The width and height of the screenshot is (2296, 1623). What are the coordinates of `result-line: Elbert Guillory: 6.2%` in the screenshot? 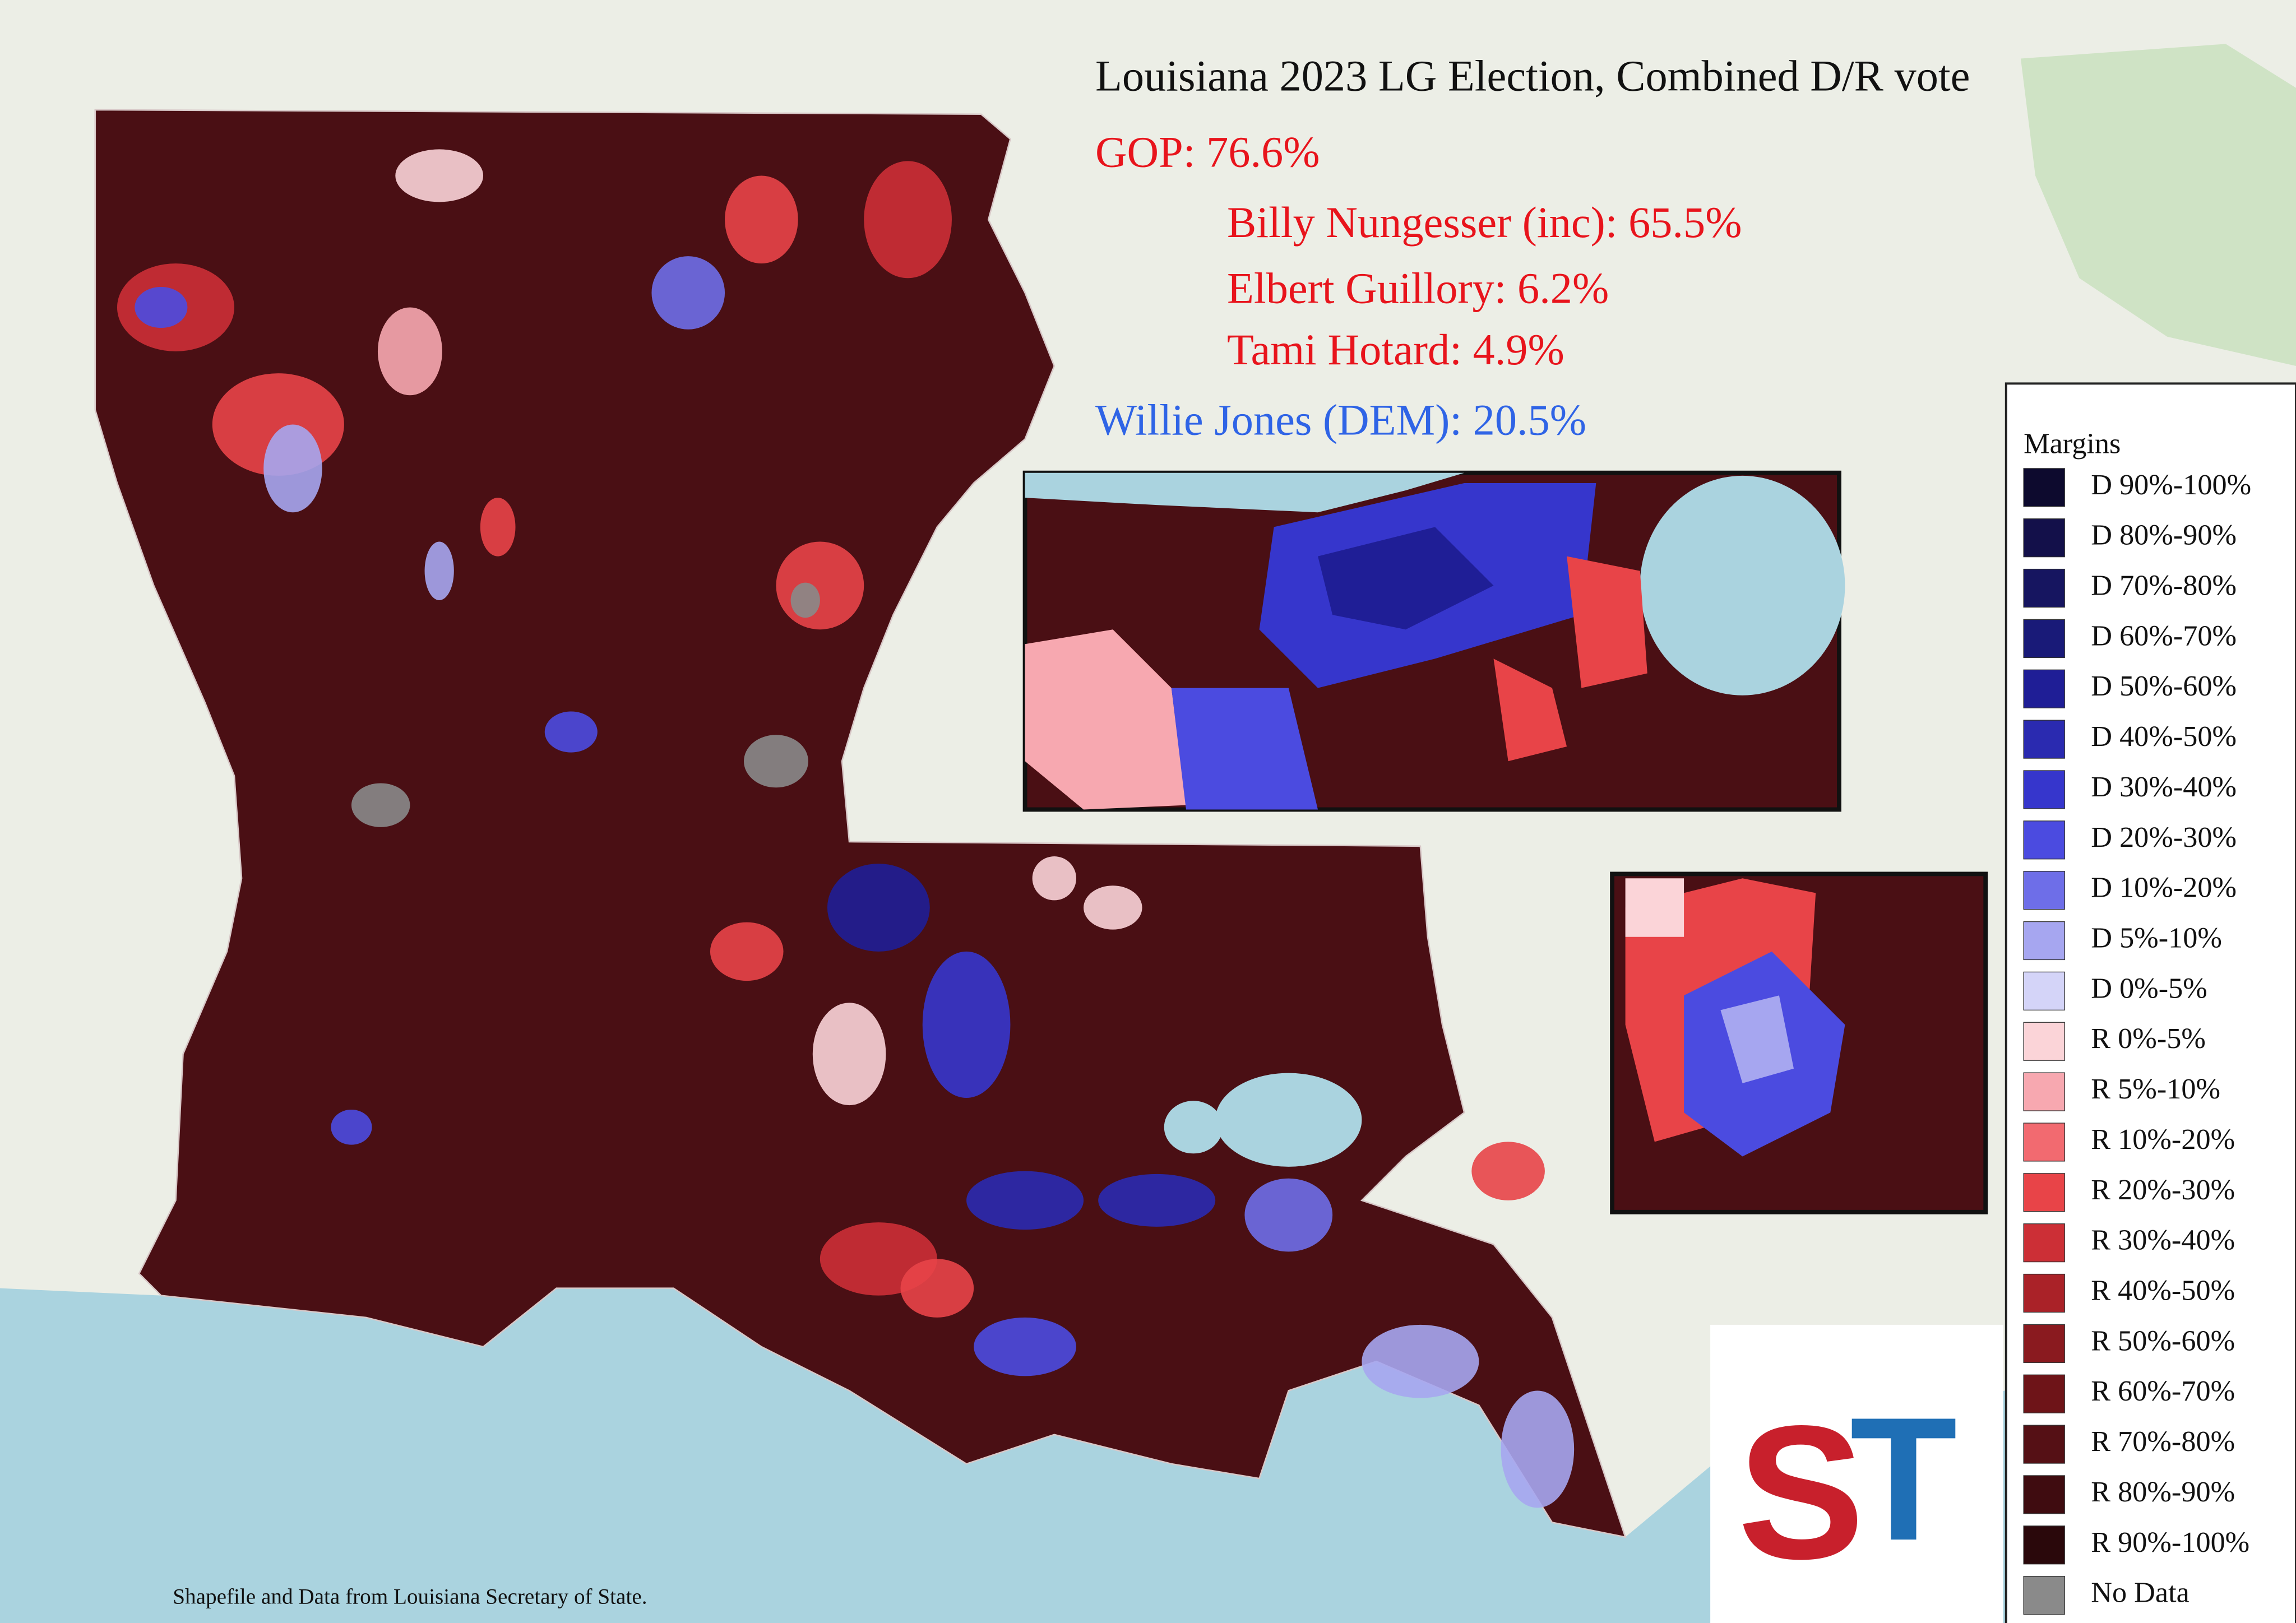 It's located at (1418, 287).